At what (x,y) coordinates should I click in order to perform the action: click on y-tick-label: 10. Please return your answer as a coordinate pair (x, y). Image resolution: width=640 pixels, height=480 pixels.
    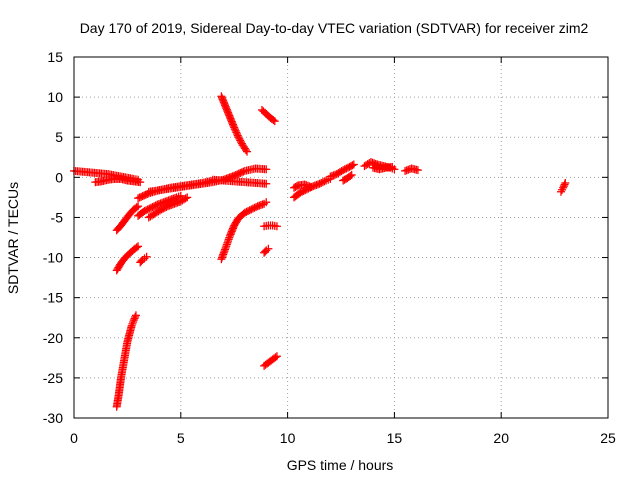
    Looking at the image, I should click on (55, 97).